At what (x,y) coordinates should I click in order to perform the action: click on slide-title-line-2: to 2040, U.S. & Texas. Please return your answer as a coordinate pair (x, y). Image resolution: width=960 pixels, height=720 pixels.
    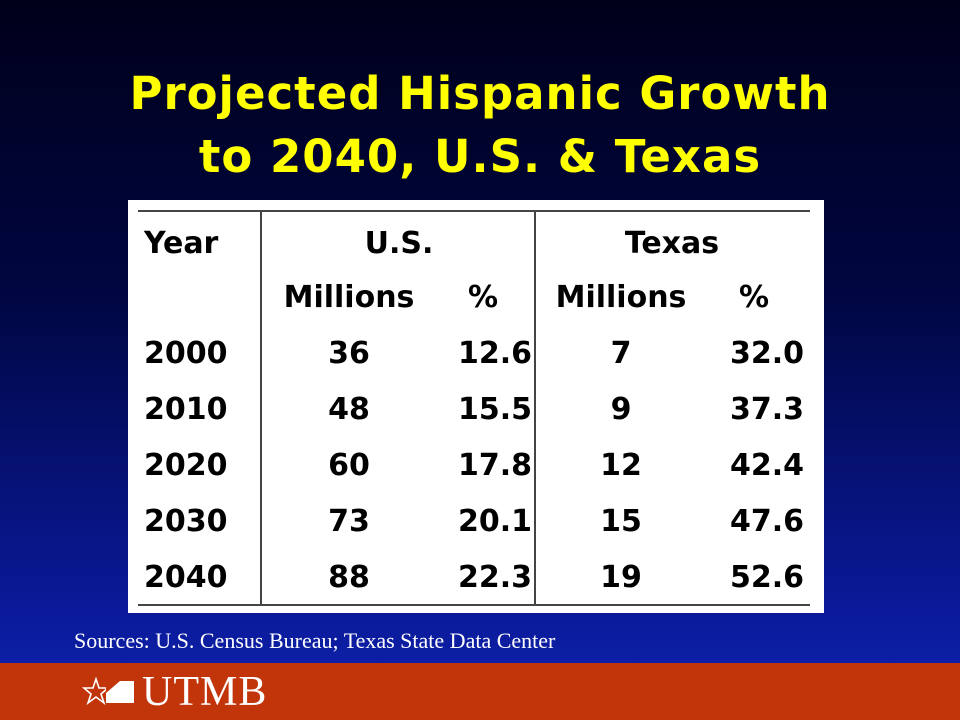
    Looking at the image, I should click on (480, 156).